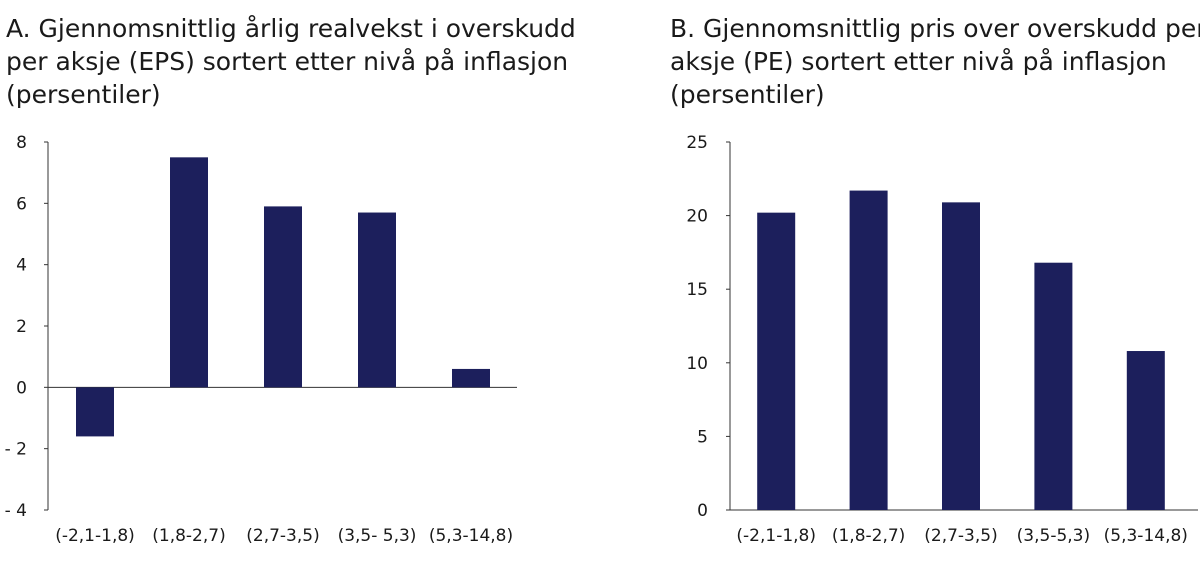  Describe the element at coordinates (282, 536) in the screenshot. I see `chart-a-category-label: (2,7-3,5)` at that location.